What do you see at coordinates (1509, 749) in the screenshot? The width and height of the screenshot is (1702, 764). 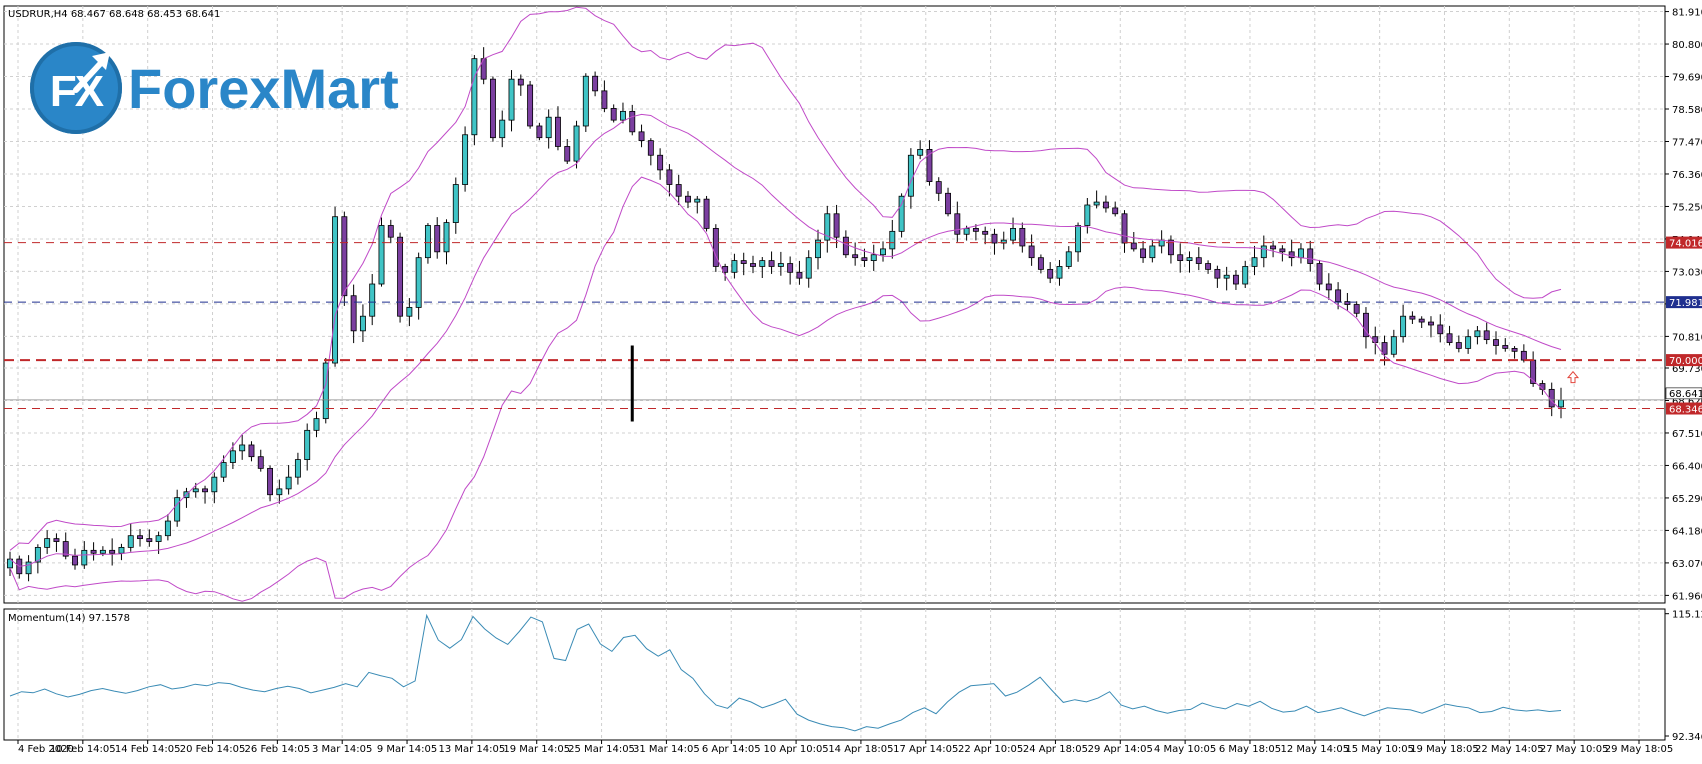 I see `x-tick-label: 22 May 14:05` at bounding box center [1509, 749].